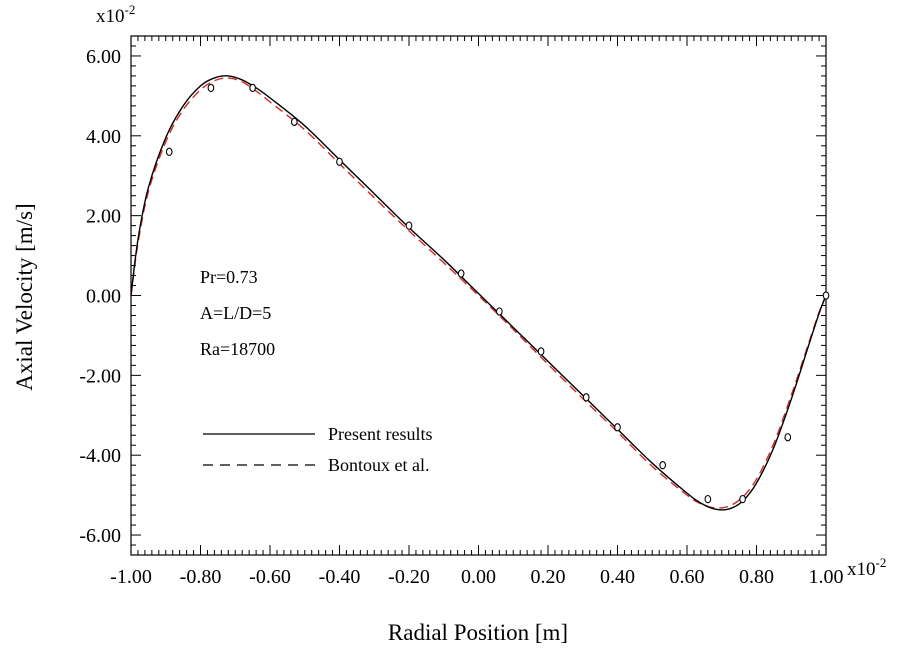  What do you see at coordinates (100, 376) in the screenshot?
I see `y-tick-label: -2.00` at bounding box center [100, 376].